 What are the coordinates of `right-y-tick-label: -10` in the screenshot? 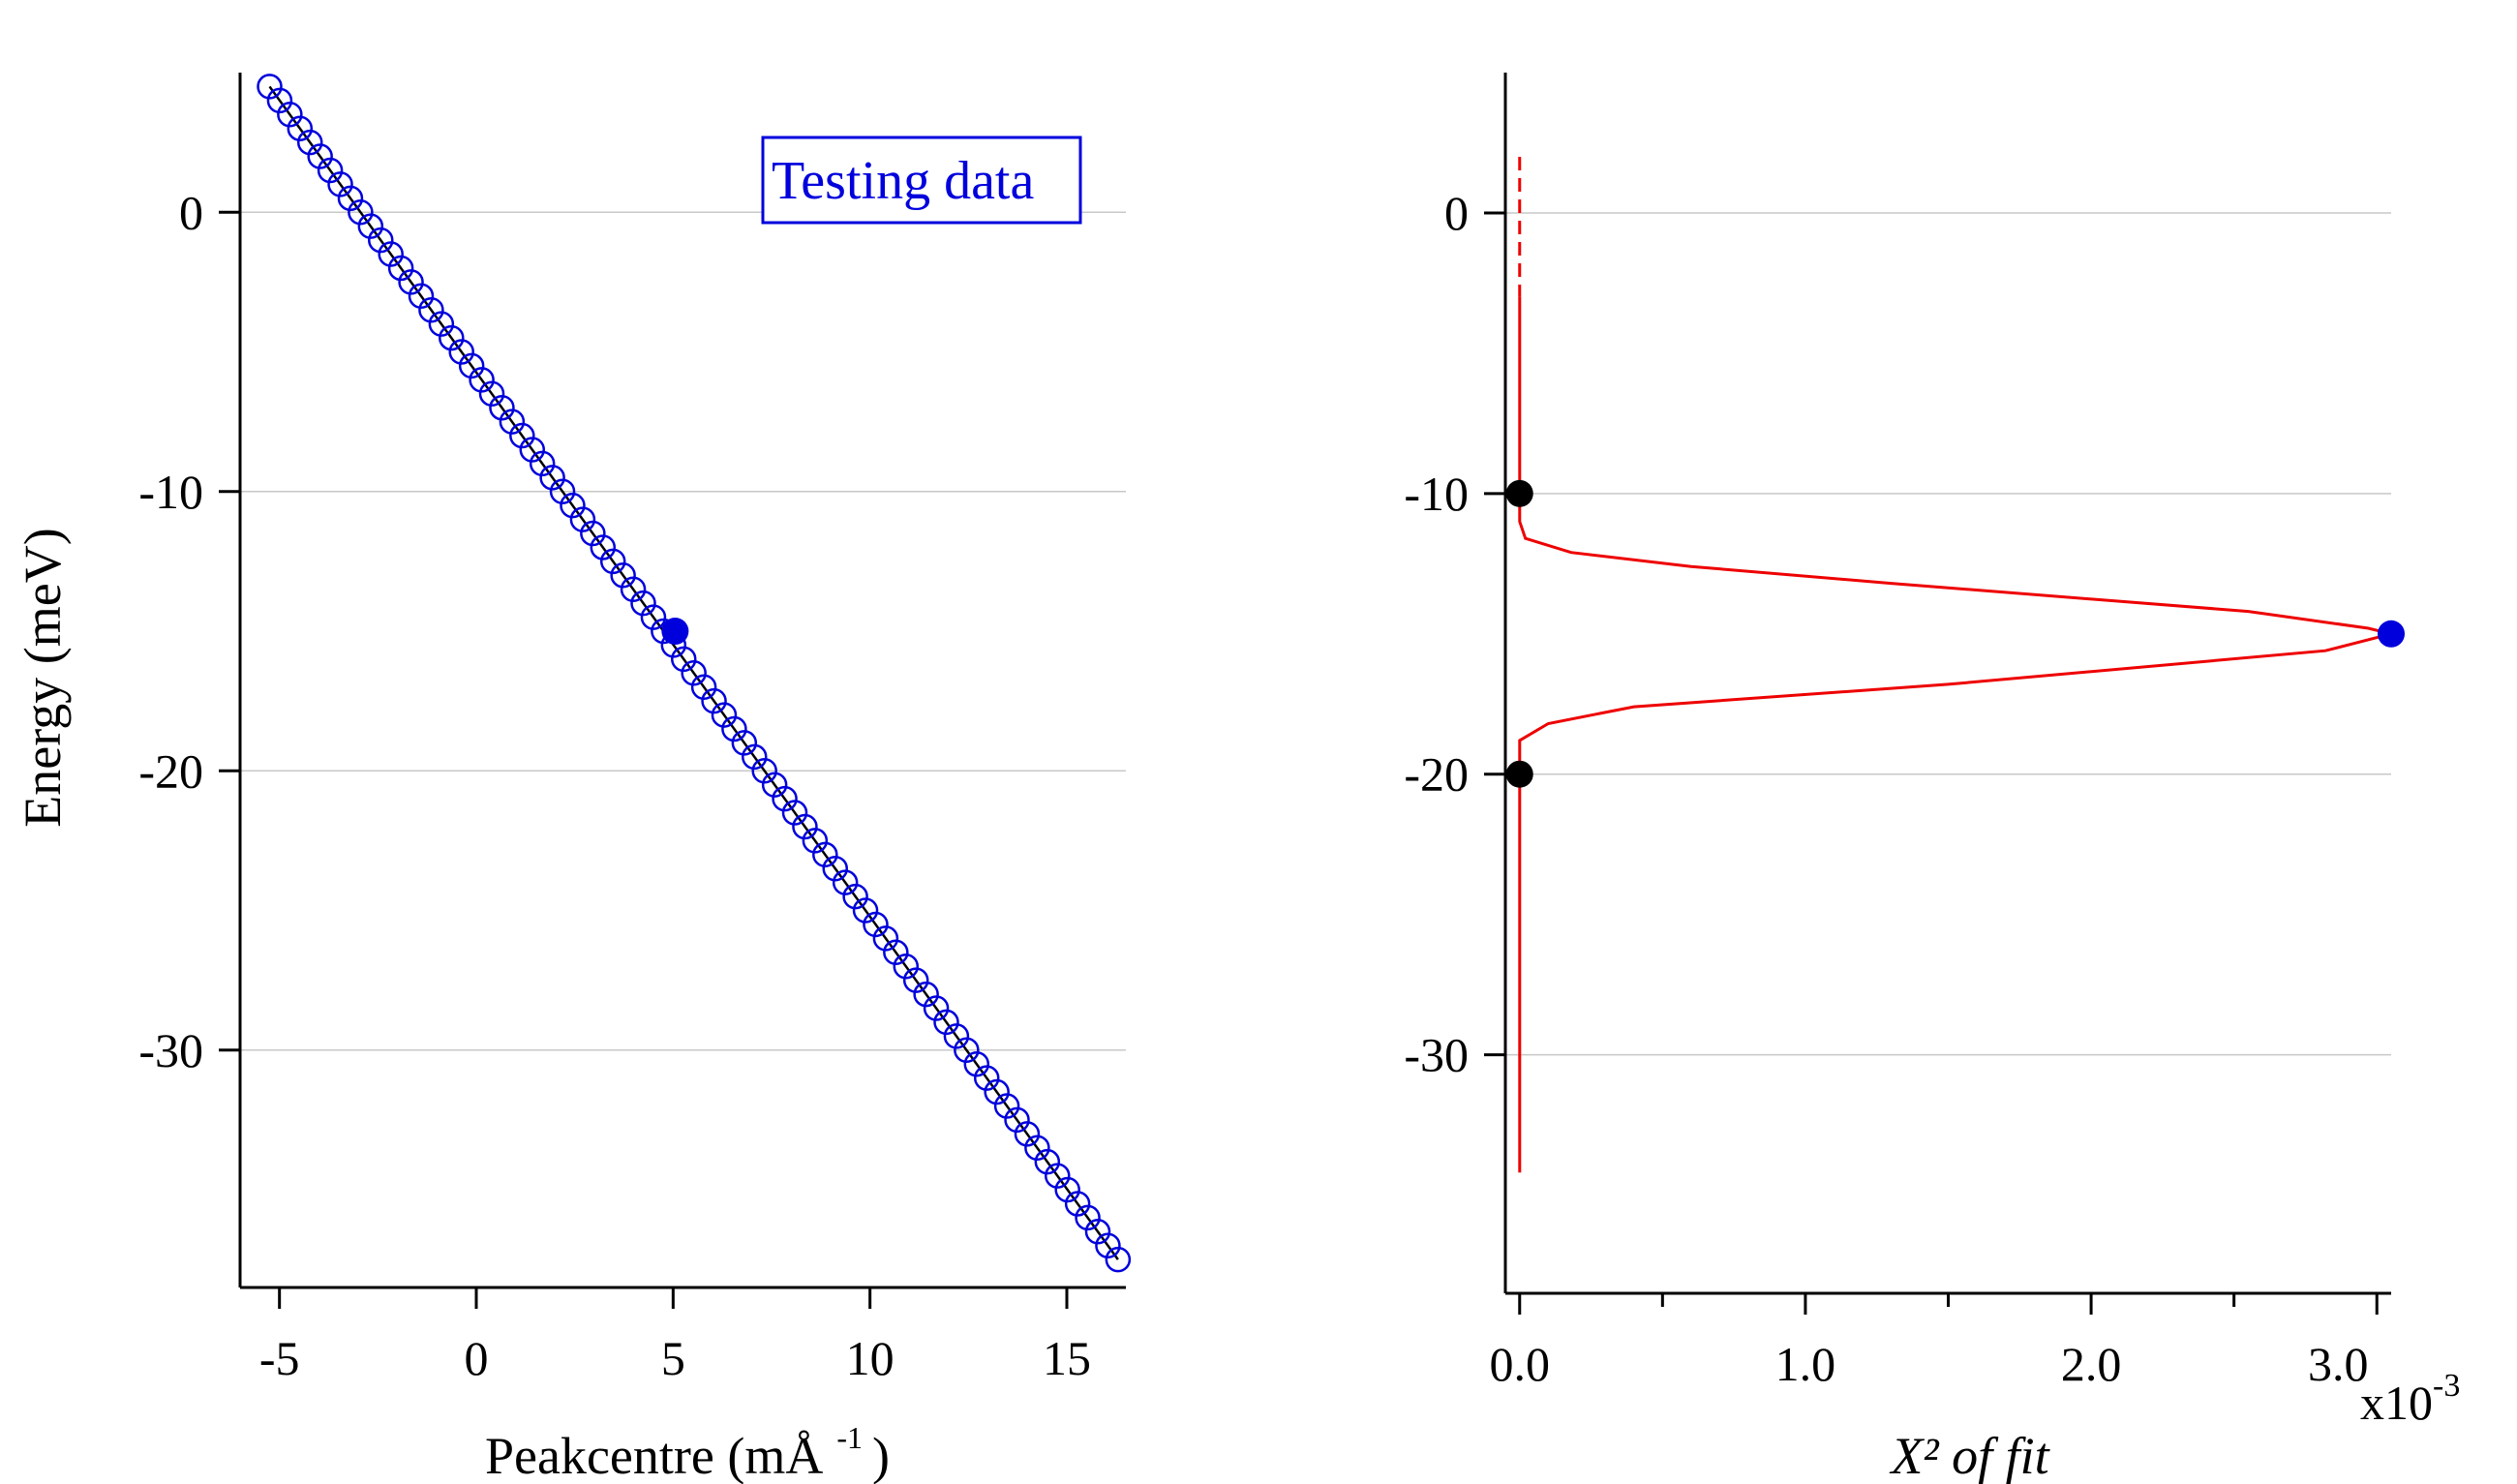 It's located at (1436, 494).